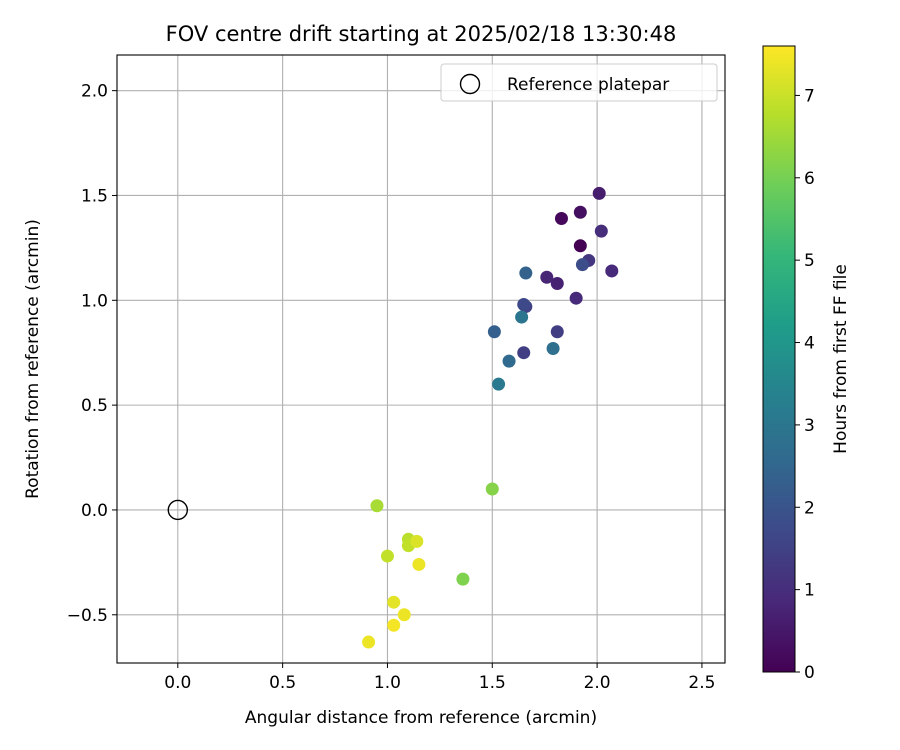  What do you see at coordinates (809, 426) in the screenshot?
I see `colorbar-tick-label: 3` at bounding box center [809, 426].